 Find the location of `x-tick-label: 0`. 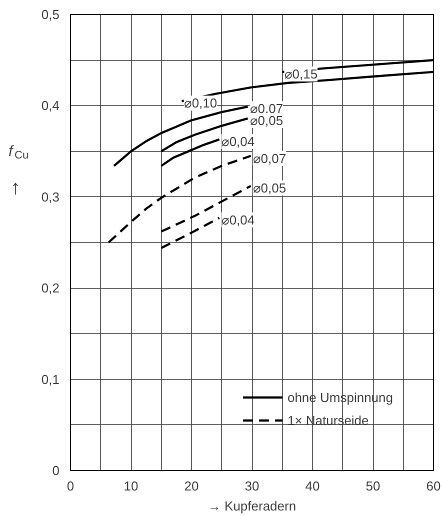

x-tick-label: 0 is located at coordinates (70, 486).